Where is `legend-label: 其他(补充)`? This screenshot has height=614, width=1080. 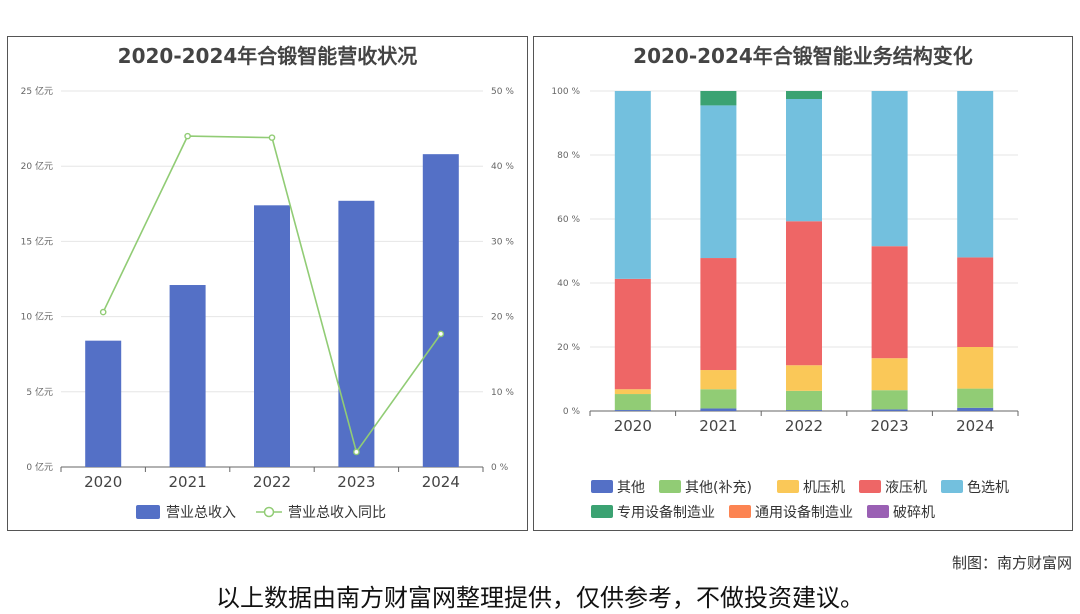
legend-label: 其他(补充) is located at coordinates (718, 488).